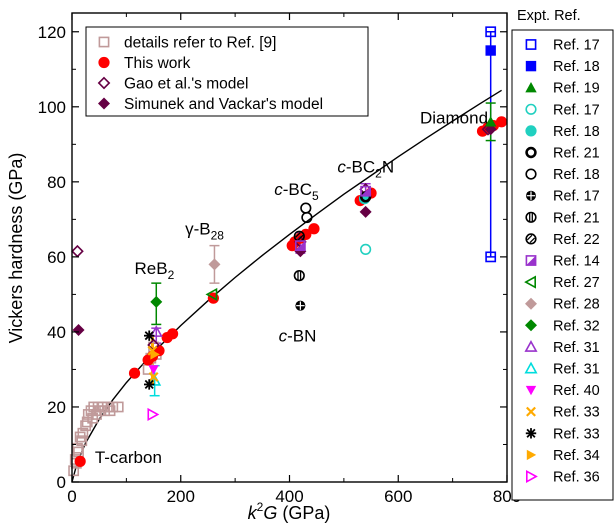  Describe the element at coordinates (576, 262) in the screenshot. I see `expt-legend-label-10: Ref. 14` at that location.